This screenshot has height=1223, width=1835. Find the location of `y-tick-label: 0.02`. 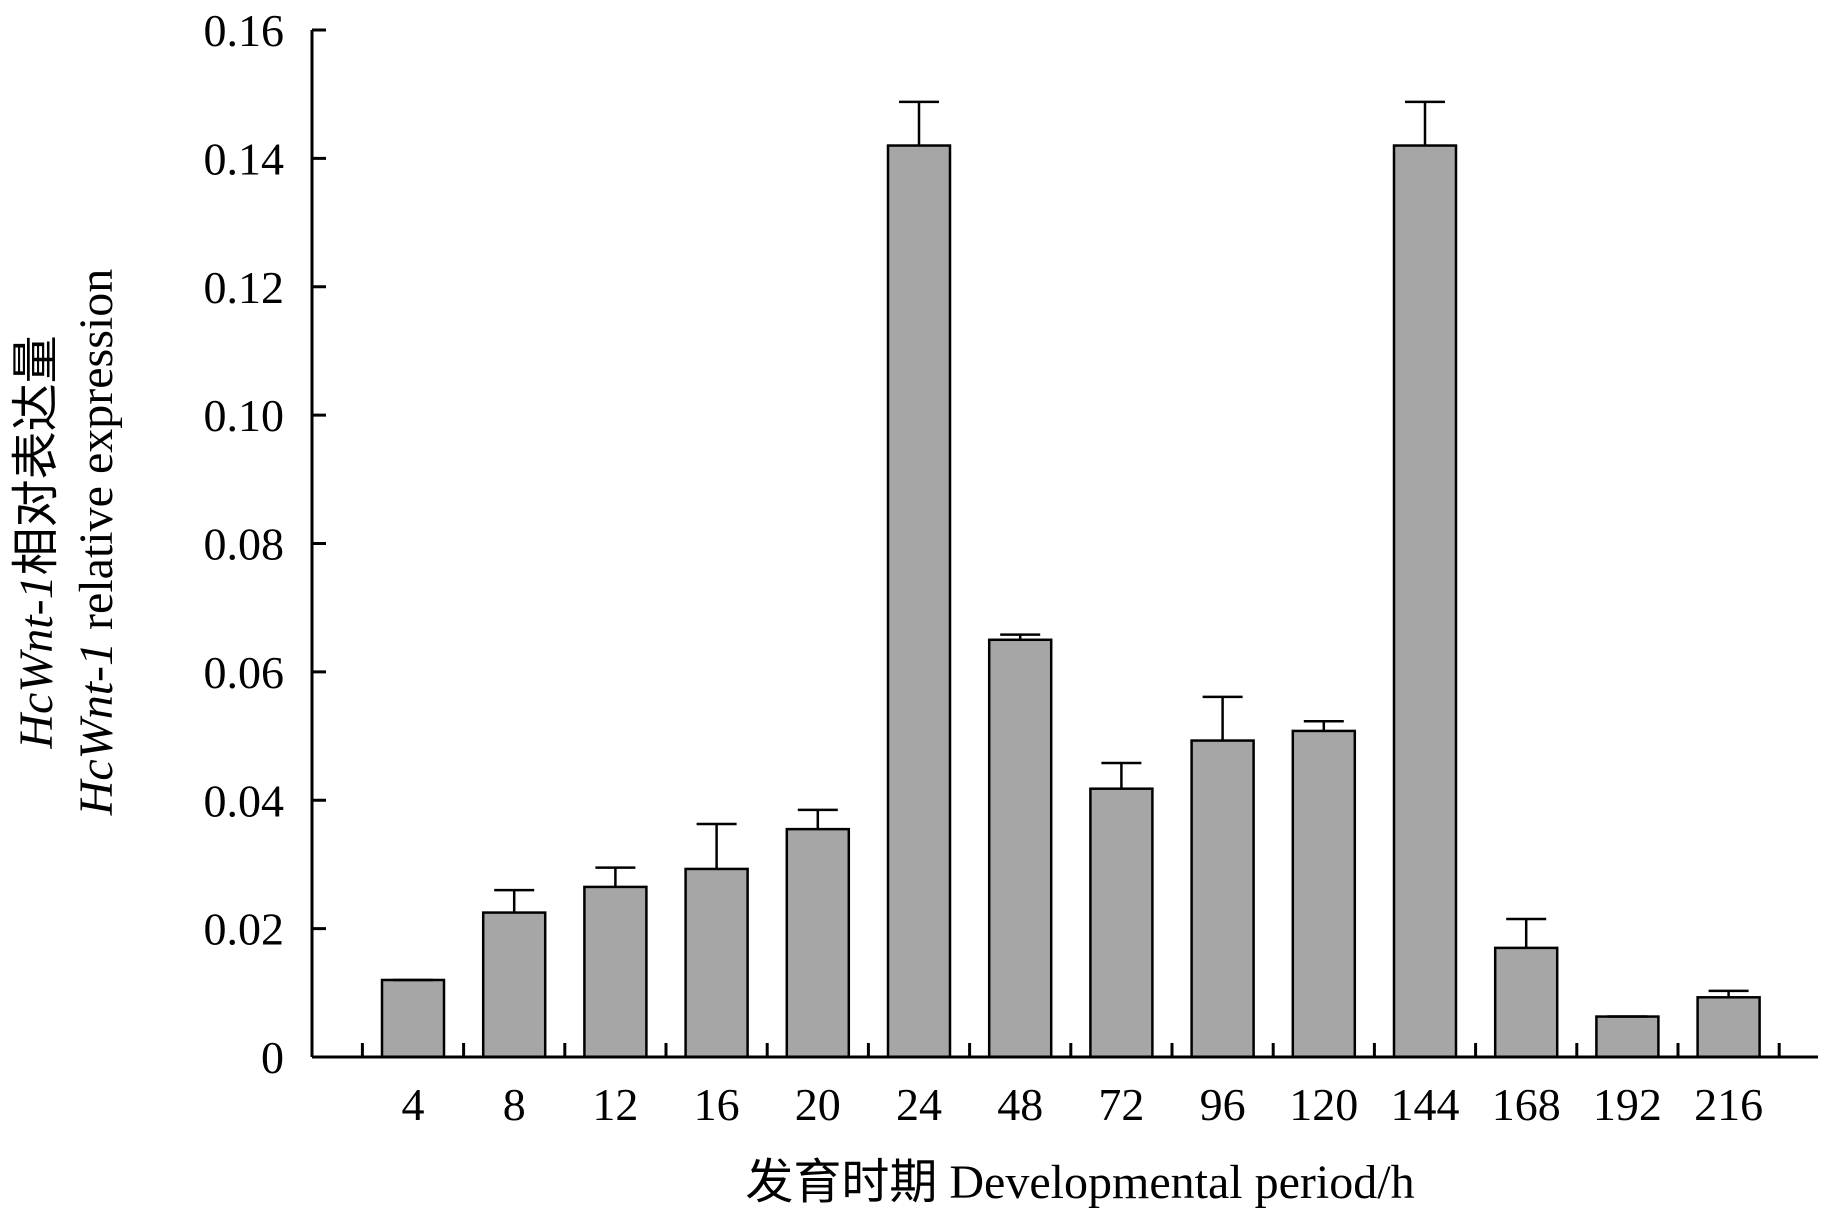

y-tick-label: 0.02 is located at coordinates (244, 929).